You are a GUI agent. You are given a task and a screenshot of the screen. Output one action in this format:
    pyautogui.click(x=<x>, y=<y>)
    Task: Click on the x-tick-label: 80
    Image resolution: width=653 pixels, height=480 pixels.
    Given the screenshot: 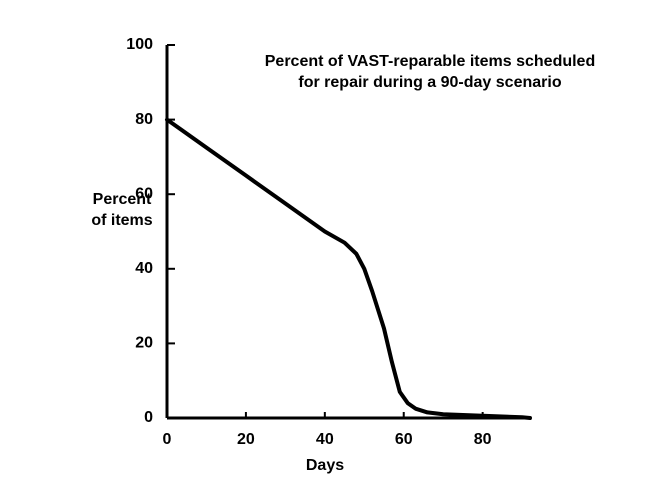 What is the action you would take?
    pyautogui.click(x=483, y=439)
    